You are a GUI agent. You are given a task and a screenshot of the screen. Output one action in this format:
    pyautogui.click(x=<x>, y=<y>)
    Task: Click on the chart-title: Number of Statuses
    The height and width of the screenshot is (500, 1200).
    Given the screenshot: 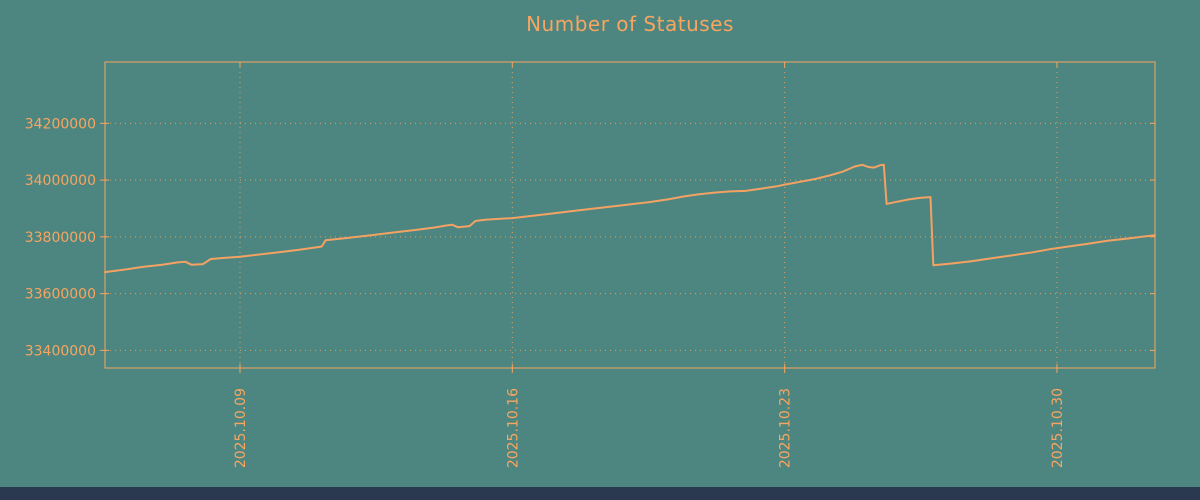 What is the action you would take?
    pyautogui.click(x=630, y=24)
    